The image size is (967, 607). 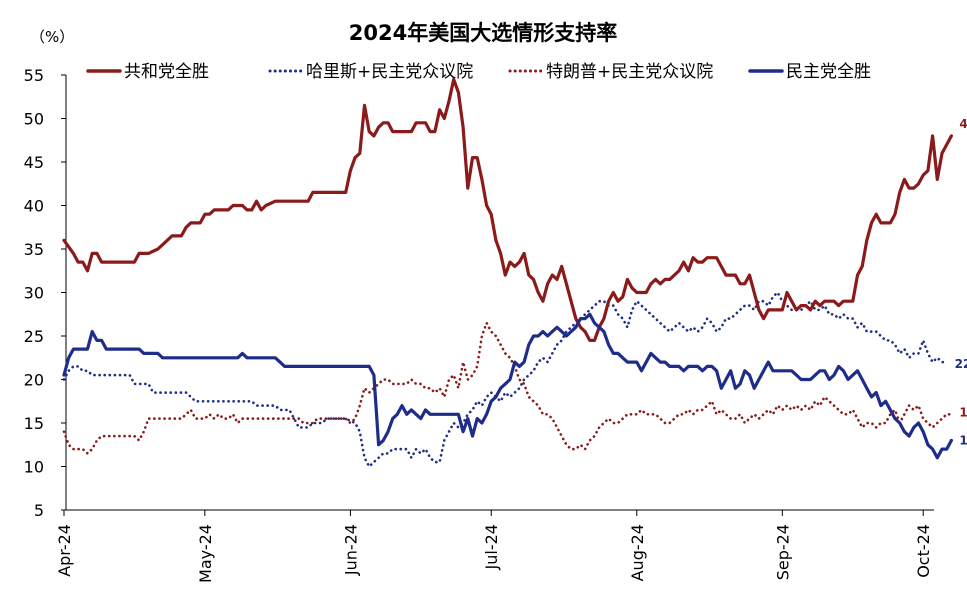 I want to click on y-tick-label: 50, so click(x=34, y=119).